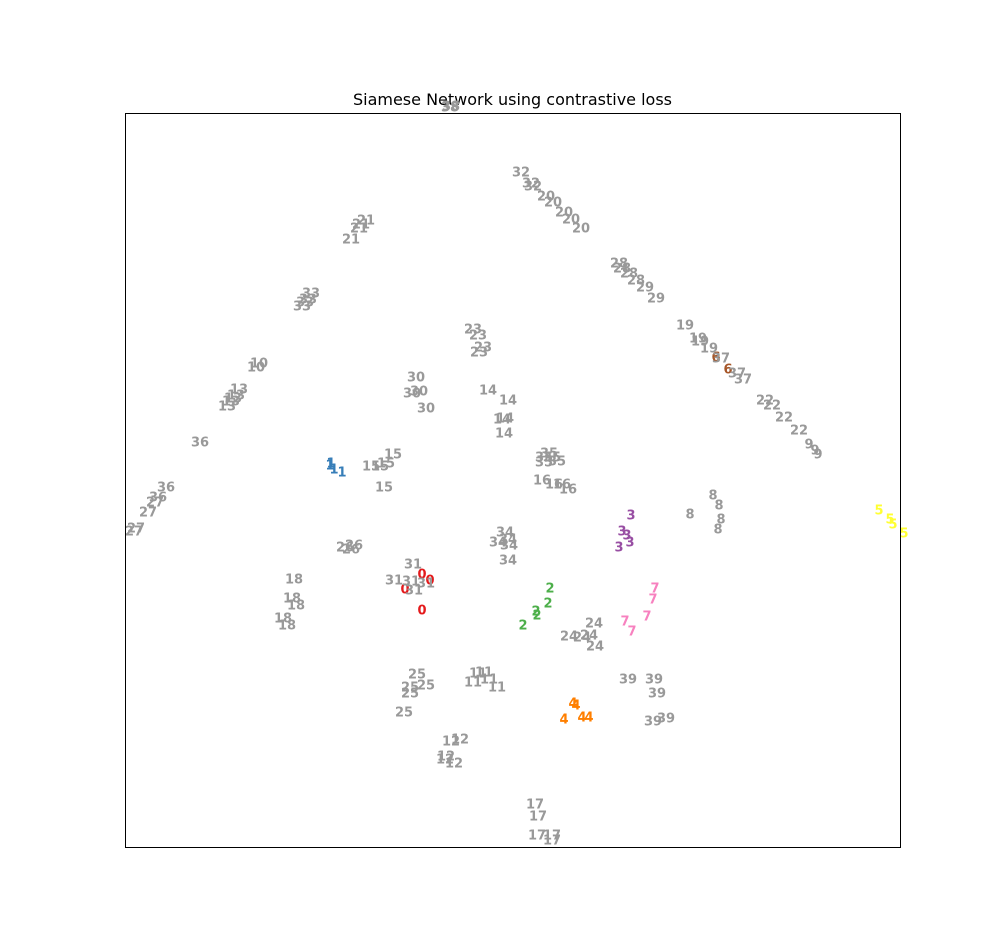  Describe the element at coordinates (656, 299) in the screenshot. I see `point-label-29: 29` at that location.